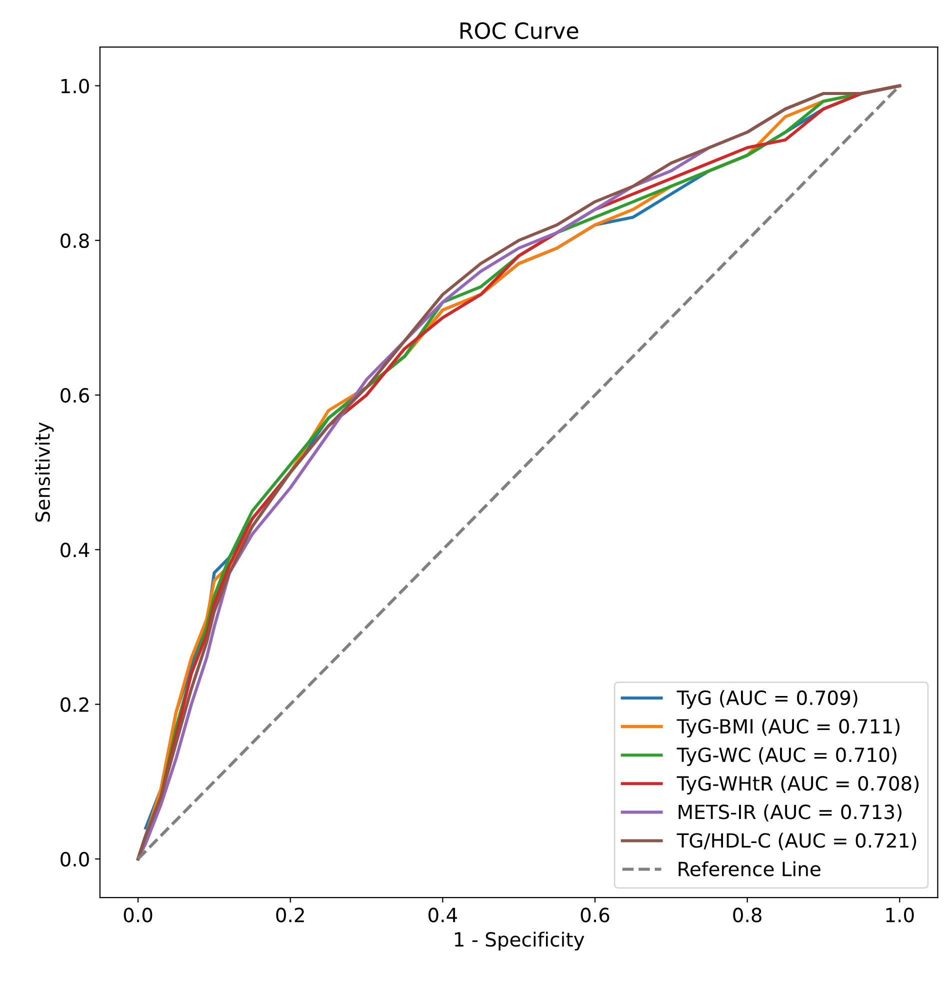 The width and height of the screenshot is (952, 981). Describe the element at coordinates (138, 915) in the screenshot. I see `x-tick-label: 0.0` at that location.